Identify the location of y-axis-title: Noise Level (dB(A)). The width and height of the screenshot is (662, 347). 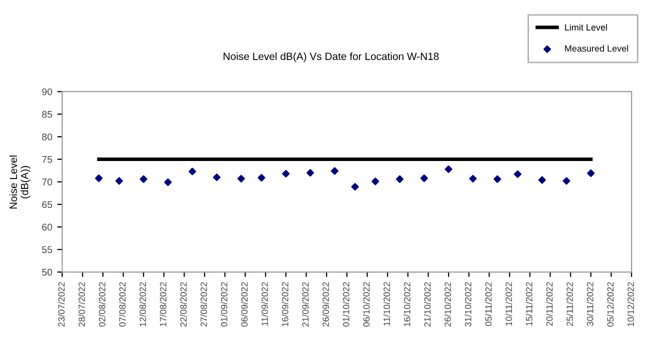
(19, 182).